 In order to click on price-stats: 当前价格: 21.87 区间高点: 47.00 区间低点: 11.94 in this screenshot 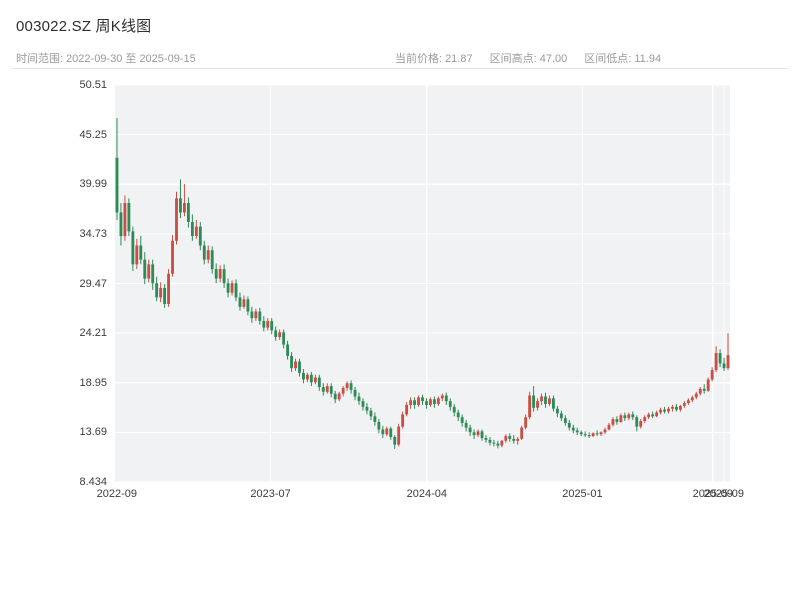, I will do `click(535, 58)`.